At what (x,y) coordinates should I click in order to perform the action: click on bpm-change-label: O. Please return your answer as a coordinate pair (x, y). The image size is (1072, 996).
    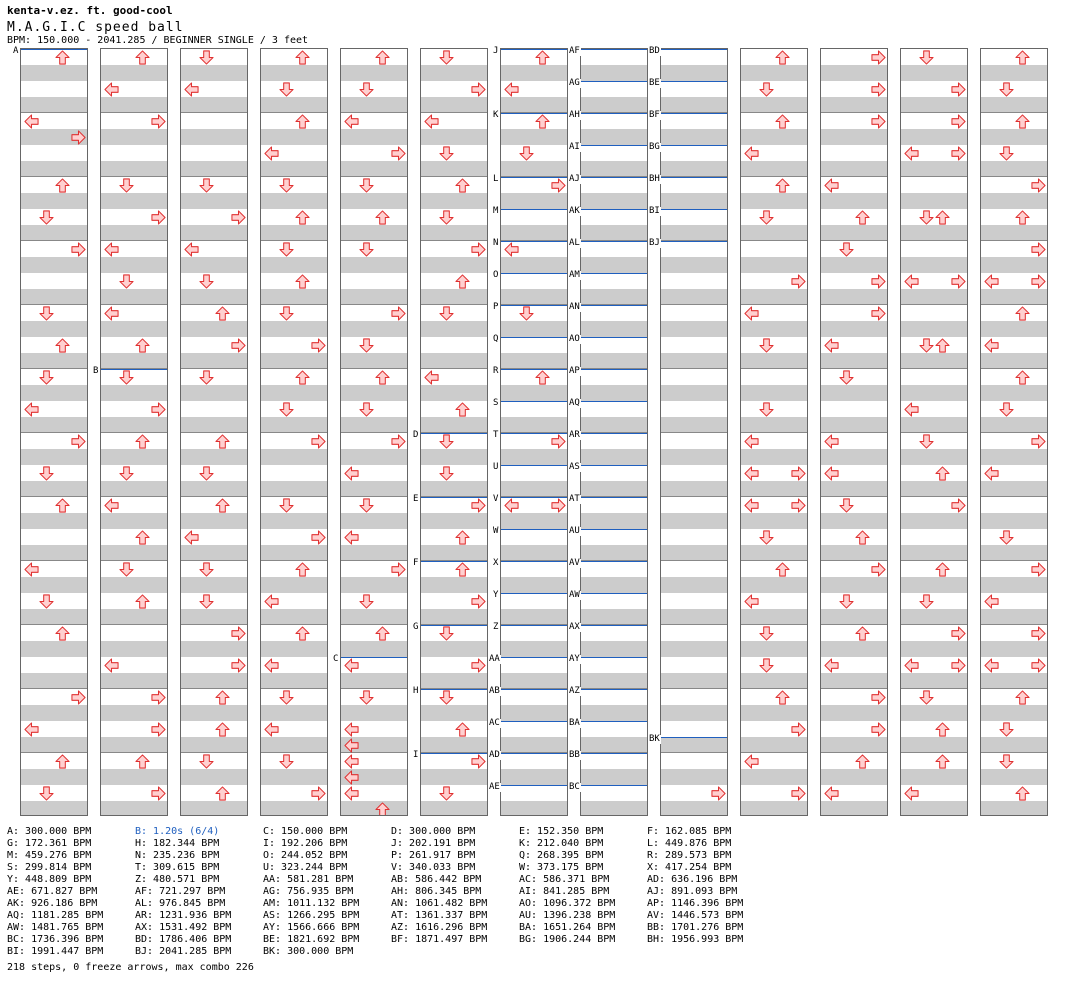
    Looking at the image, I should click on (496, 275).